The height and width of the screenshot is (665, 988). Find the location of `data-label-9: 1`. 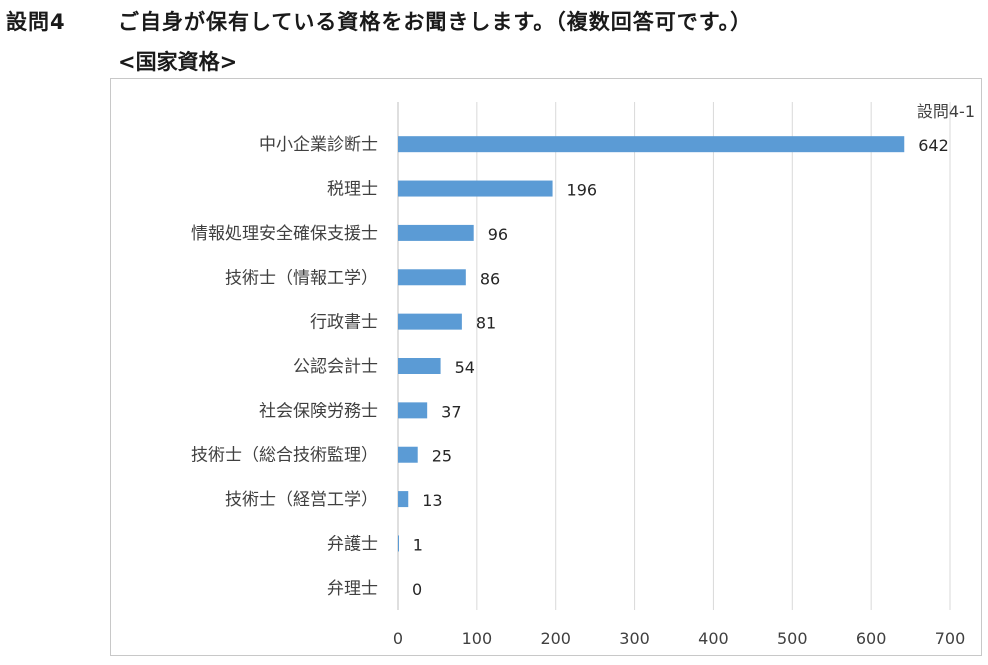

data-label-9: 1 is located at coordinates (418, 544).